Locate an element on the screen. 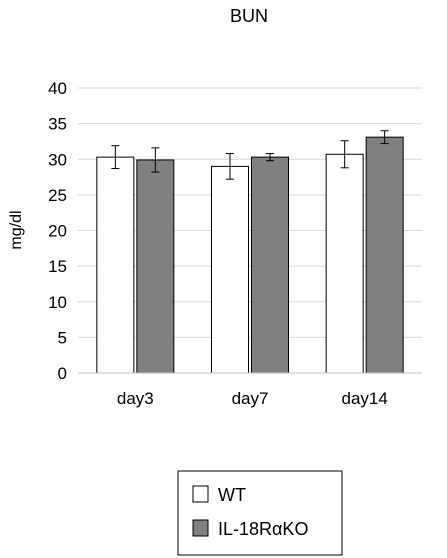 This screenshot has height=558, width=447. legend-label: IL-18RαKO is located at coordinates (263, 529).